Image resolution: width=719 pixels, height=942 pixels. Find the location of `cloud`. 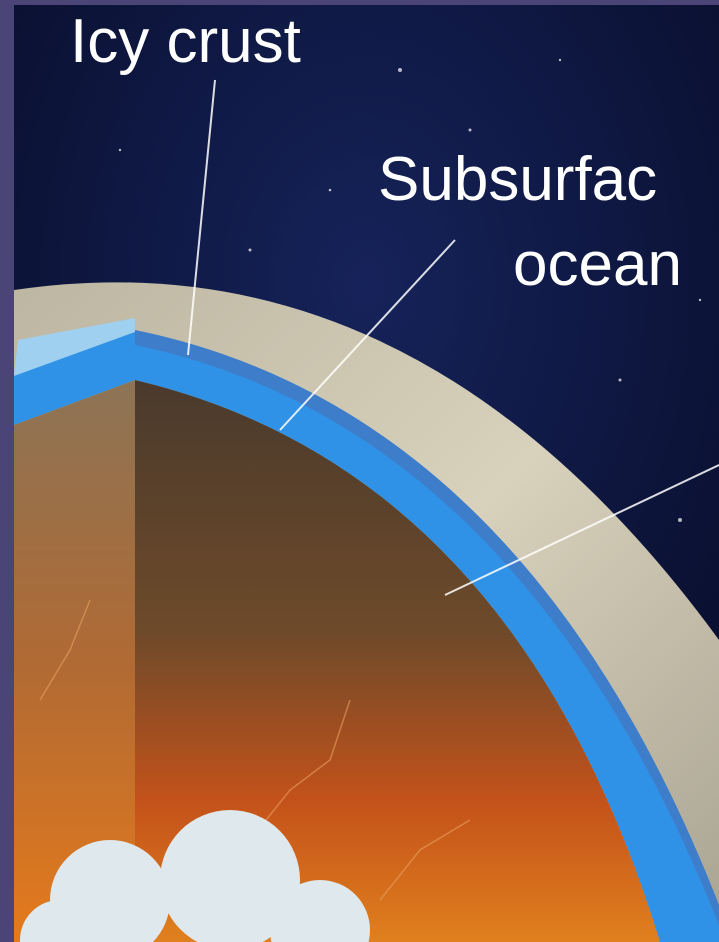

cloud is located at coordinates (195, 876).